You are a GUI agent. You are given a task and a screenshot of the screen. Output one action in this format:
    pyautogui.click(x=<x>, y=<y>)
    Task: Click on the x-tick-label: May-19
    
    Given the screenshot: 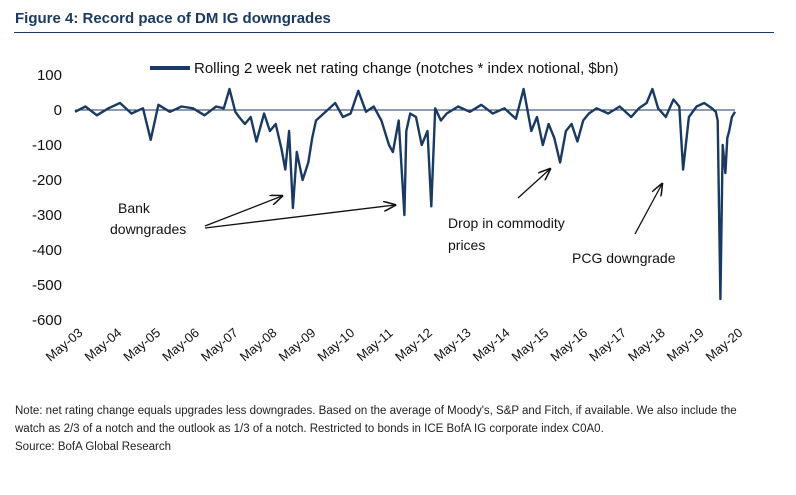 What is the action you would take?
    pyautogui.click(x=685, y=344)
    